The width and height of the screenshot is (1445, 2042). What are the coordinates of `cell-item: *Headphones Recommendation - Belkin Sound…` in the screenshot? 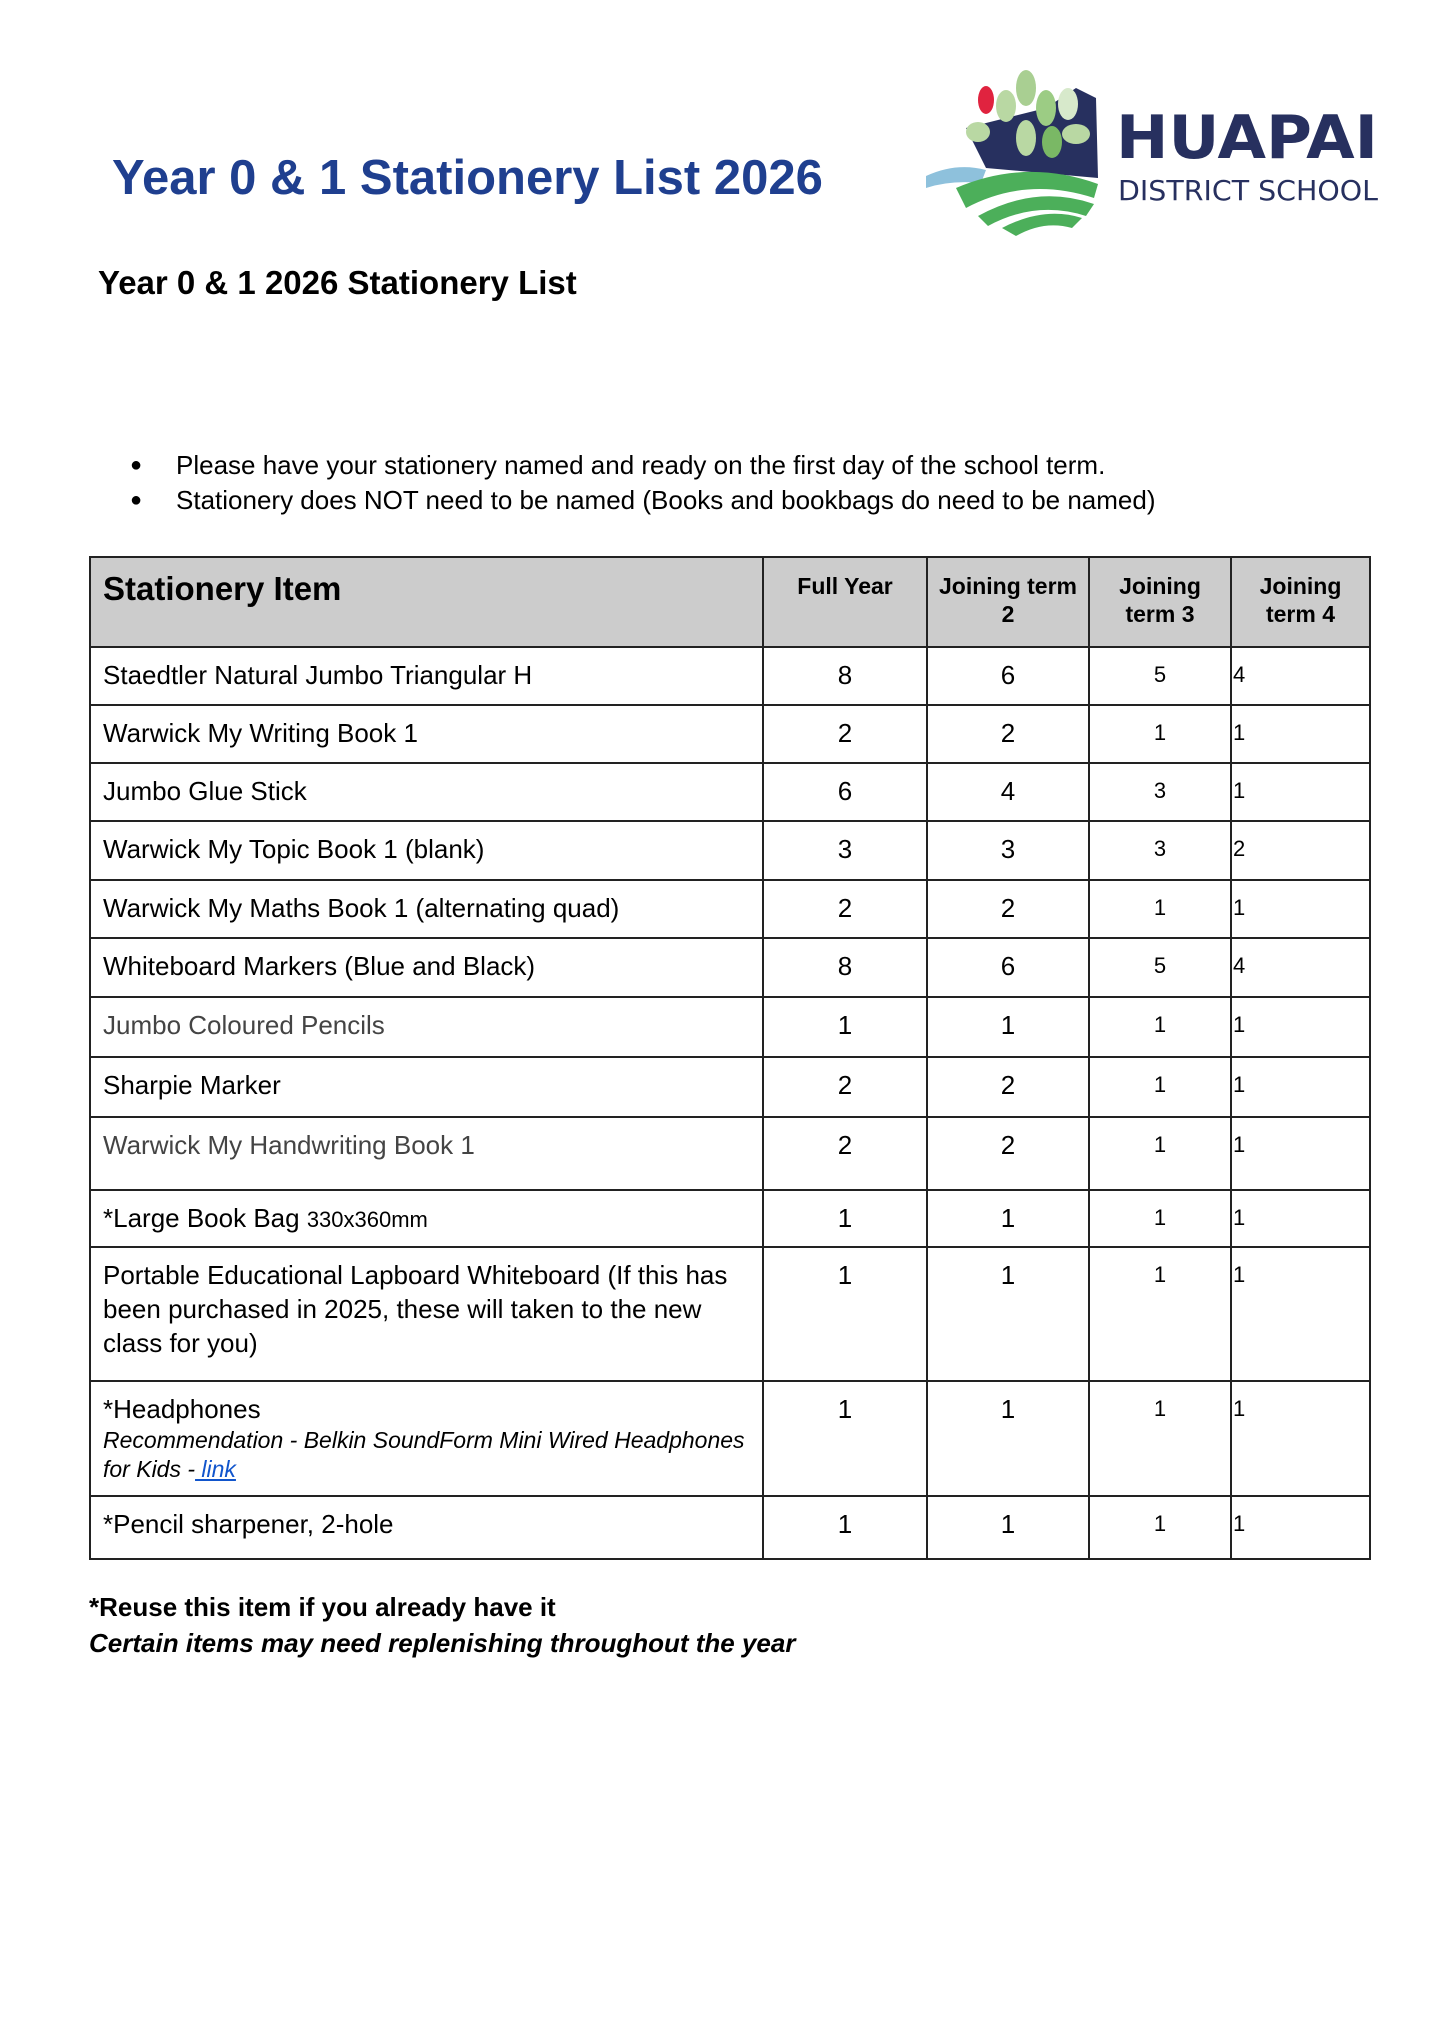 It's located at (426, 1438).